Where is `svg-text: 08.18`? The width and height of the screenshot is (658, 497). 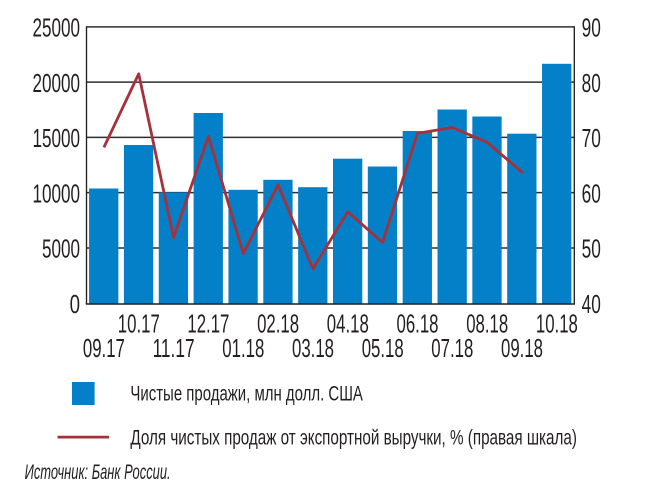 svg-text: 08.18 is located at coordinates (487, 325).